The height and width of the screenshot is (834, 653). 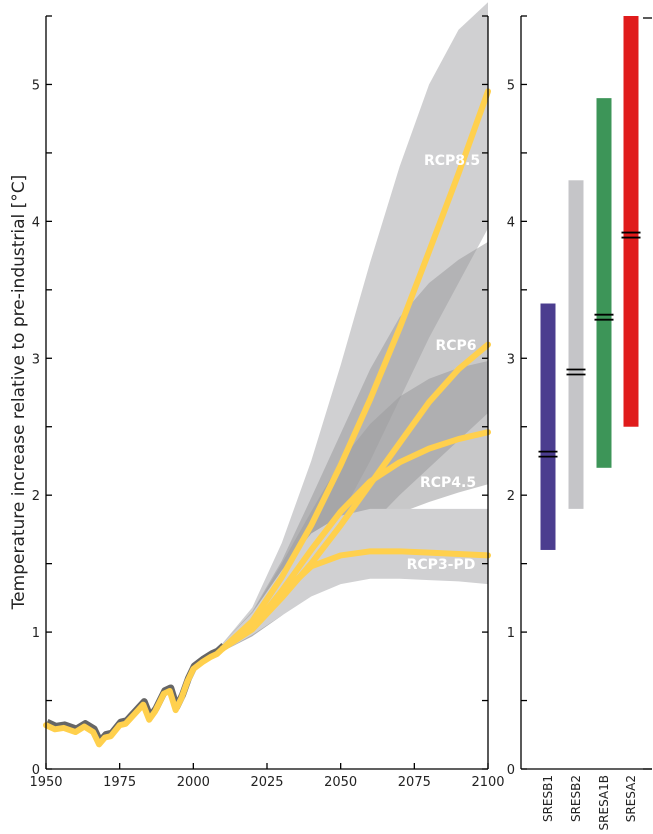 What do you see at coordinates (355, 600) in the screenshot?
I see `line-rcp3-pd` at bounding box center [355, 600].